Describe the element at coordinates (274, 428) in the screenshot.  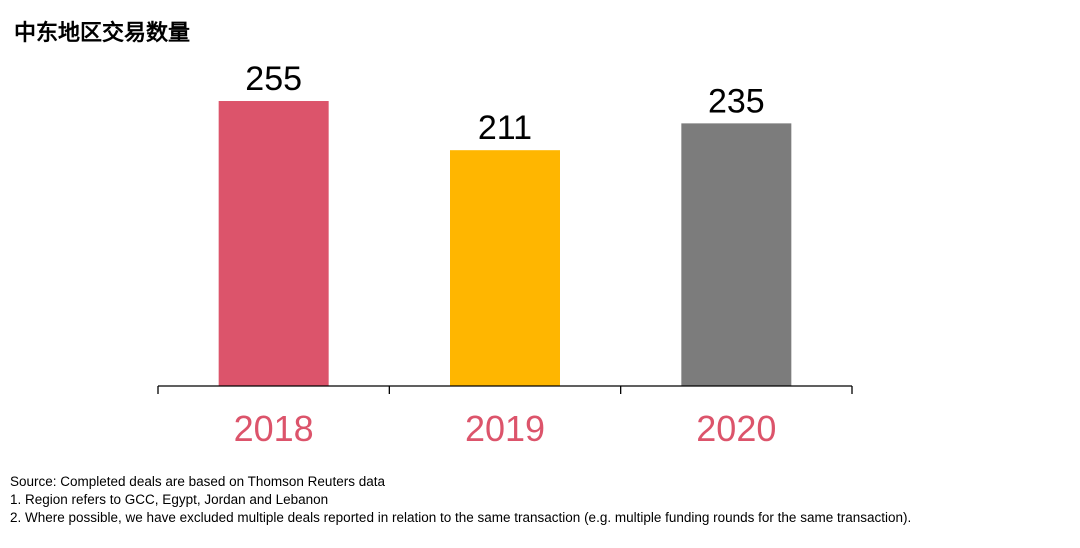
I see `category-label-2018: 2018` at that location.